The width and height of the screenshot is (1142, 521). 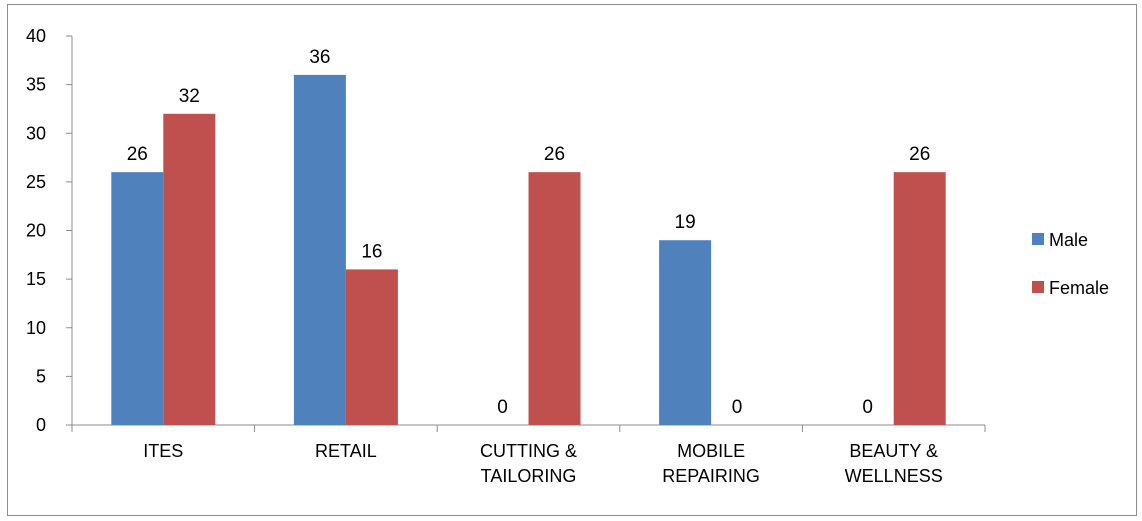 What do you see at coordinates (528, 463) in the screenshot?
I see `x-category-label: CUTTING & TAILORING` at bounding box center [528, 463].